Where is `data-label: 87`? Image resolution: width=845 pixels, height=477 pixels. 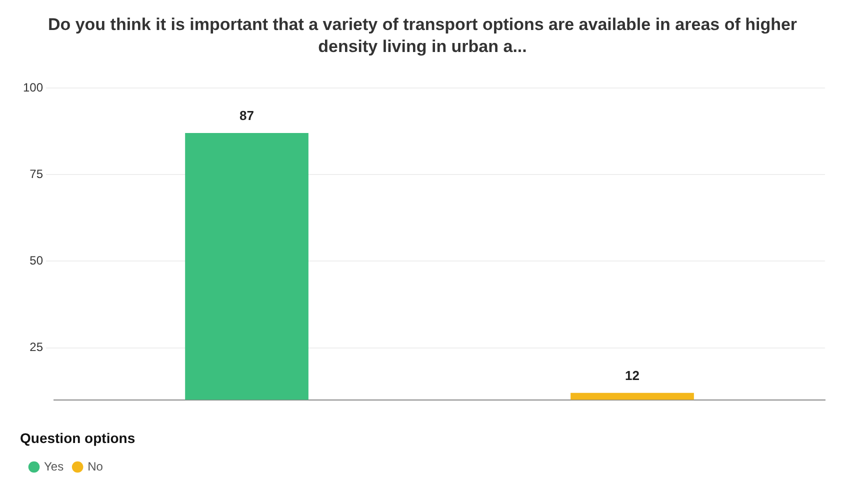 data-label: 87 is located at coordinates (247, 116).